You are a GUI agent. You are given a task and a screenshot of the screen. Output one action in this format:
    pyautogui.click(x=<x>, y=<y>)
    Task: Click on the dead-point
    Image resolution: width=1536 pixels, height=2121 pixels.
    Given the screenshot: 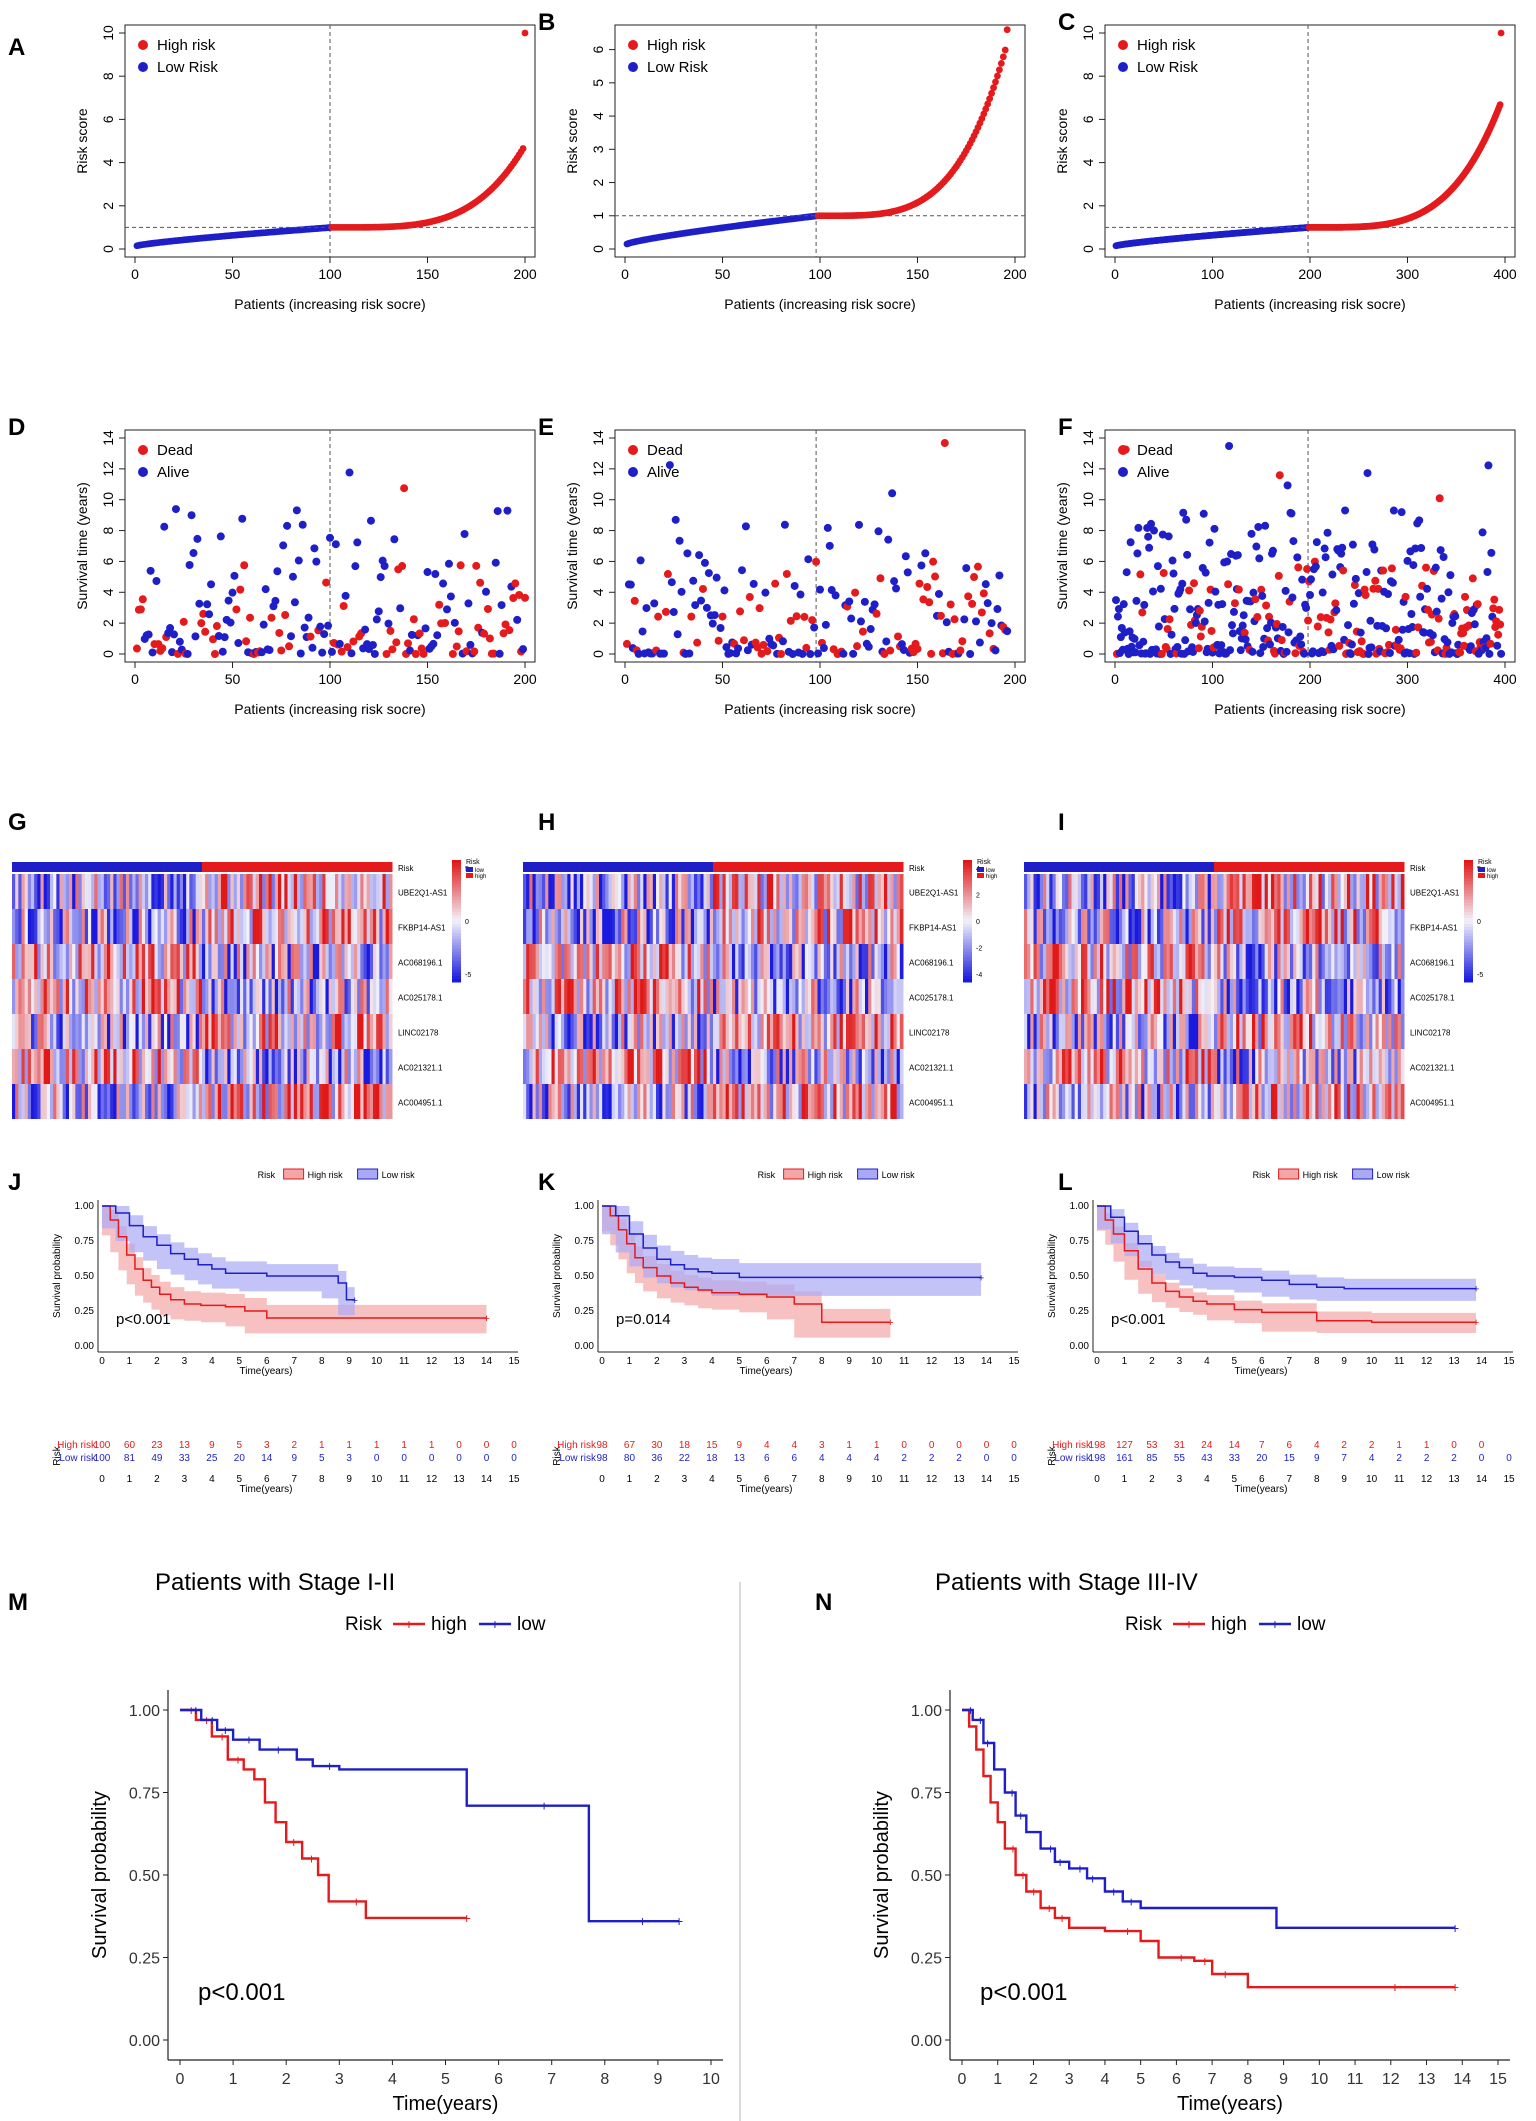 What is the action you would take?
    pyautogui.click(x=890, y=650)
    